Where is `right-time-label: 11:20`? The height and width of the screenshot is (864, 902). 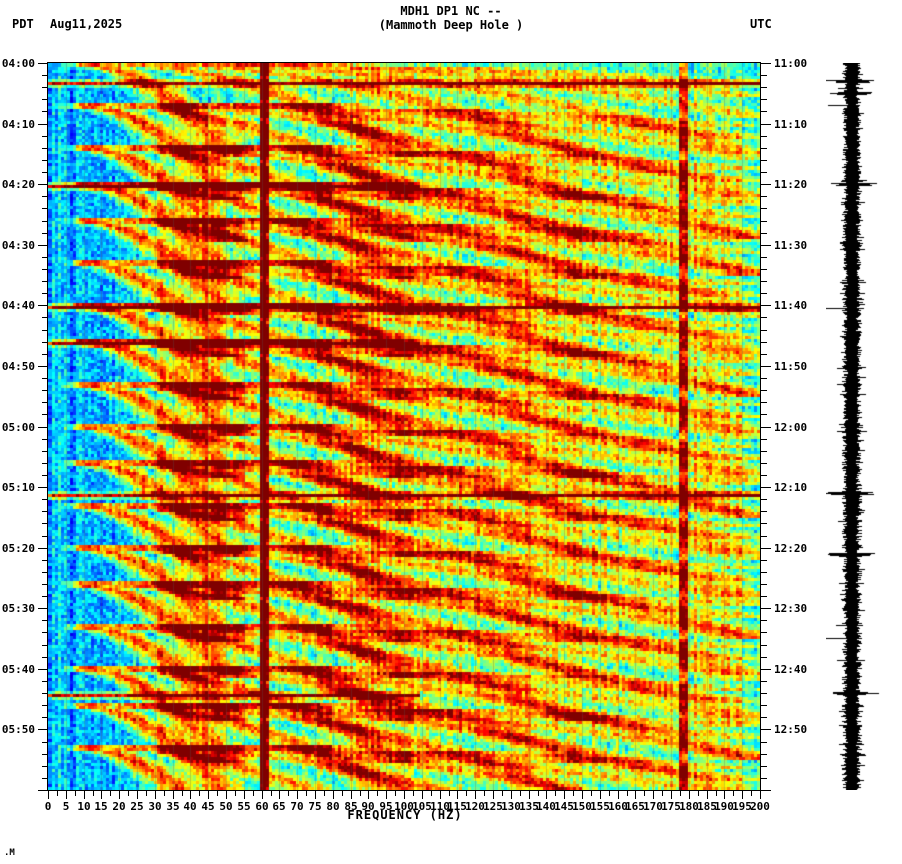
right-time-label: 11:20 is located at coordinates (791, 184).